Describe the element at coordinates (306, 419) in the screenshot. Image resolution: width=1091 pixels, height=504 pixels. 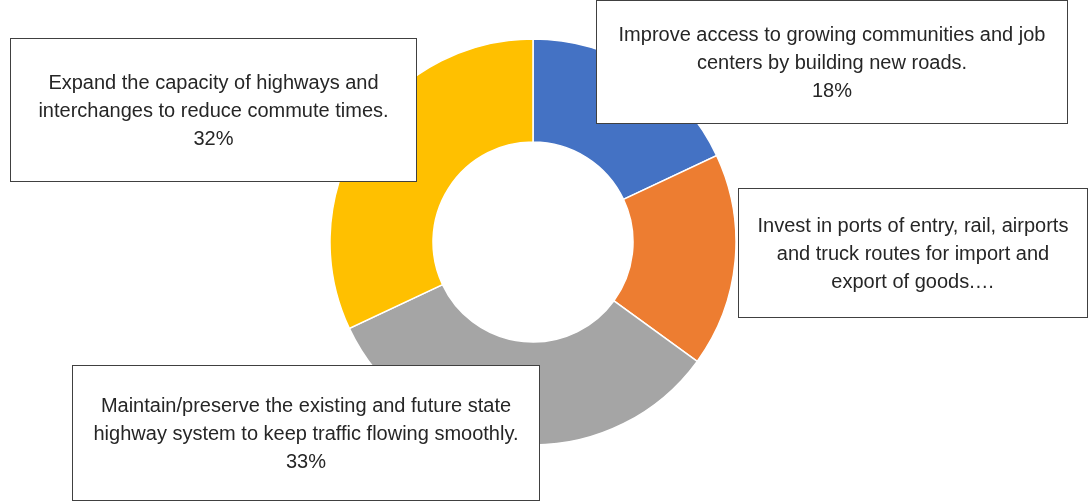
I see `slice-label: Maintain/preserve the existing and future state highway system to keep traffic flowing smoothly.` at that location.